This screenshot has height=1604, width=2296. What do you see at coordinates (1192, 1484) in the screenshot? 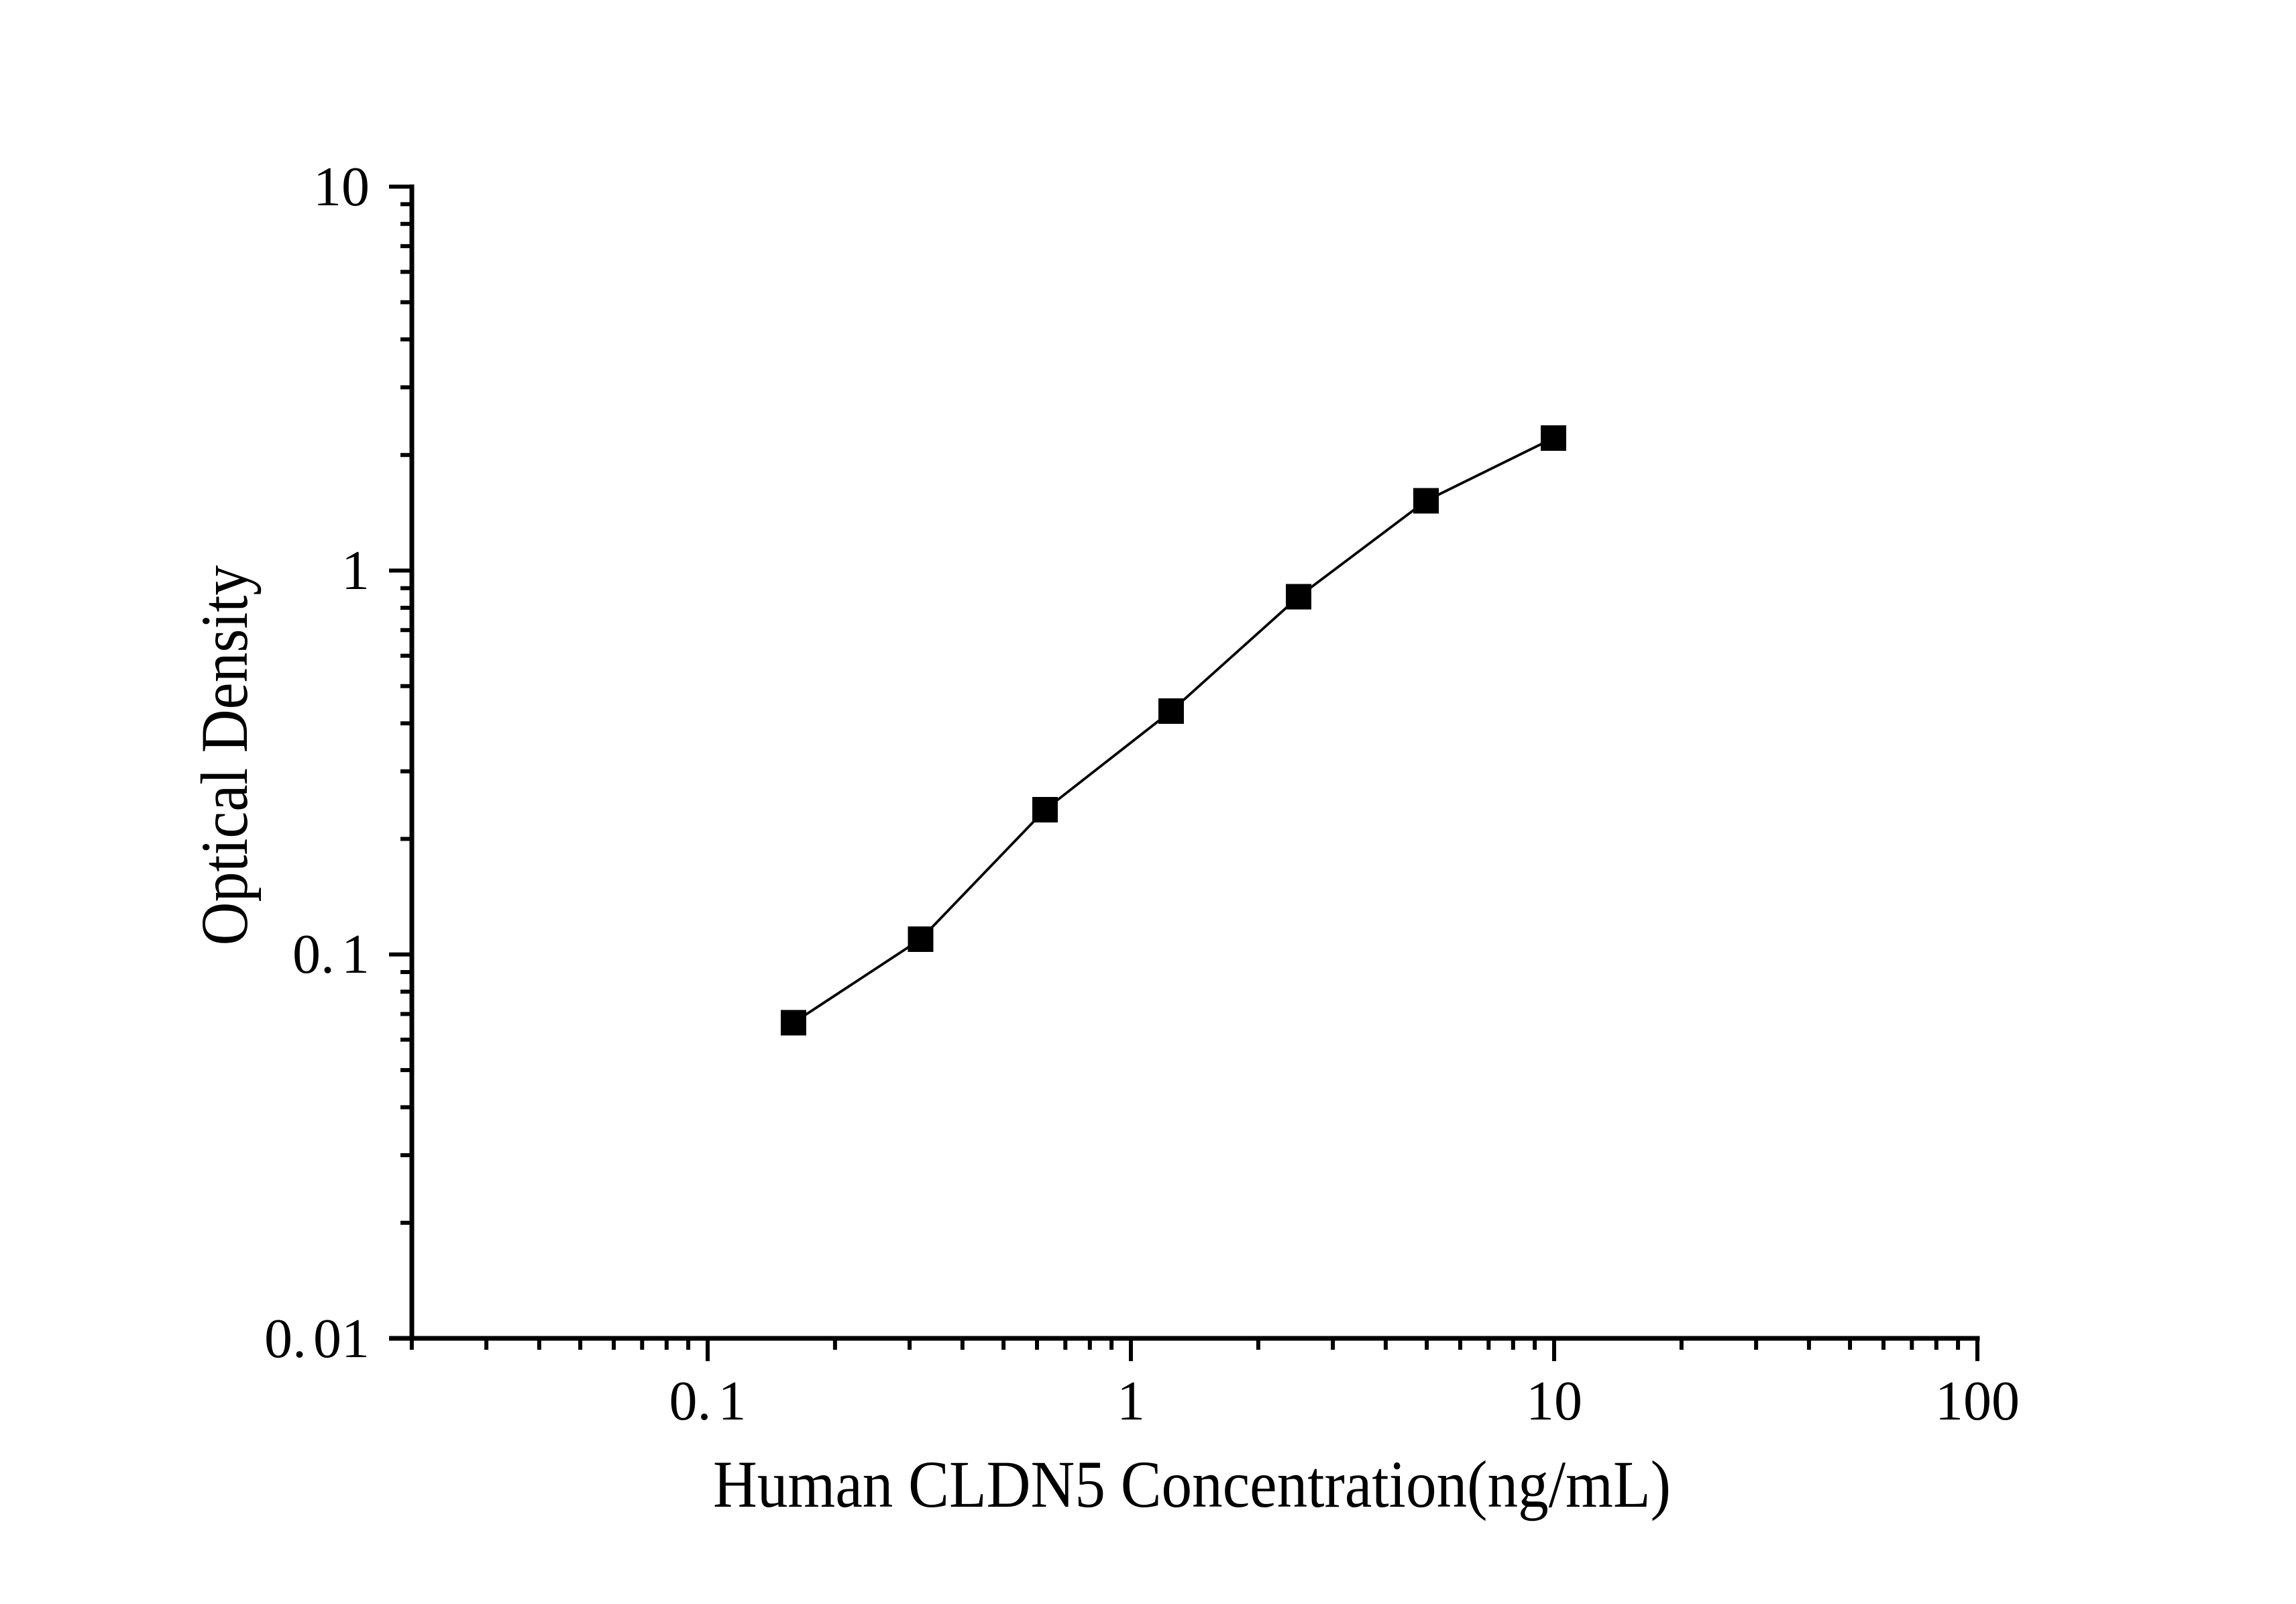
I see `svg-text:Human CLDN5 Concentration(ng/m: Human CLDN5 Concentration(ng/mL)` at bounding box center [1192, 1484].